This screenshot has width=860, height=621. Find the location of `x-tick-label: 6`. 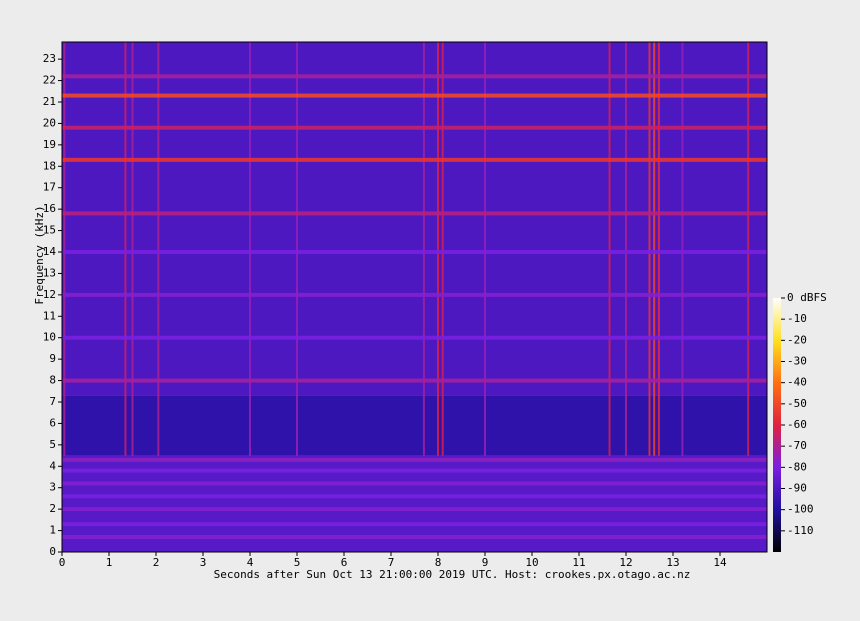

x-tick-label: 6 is located at coordinates (344, 562).